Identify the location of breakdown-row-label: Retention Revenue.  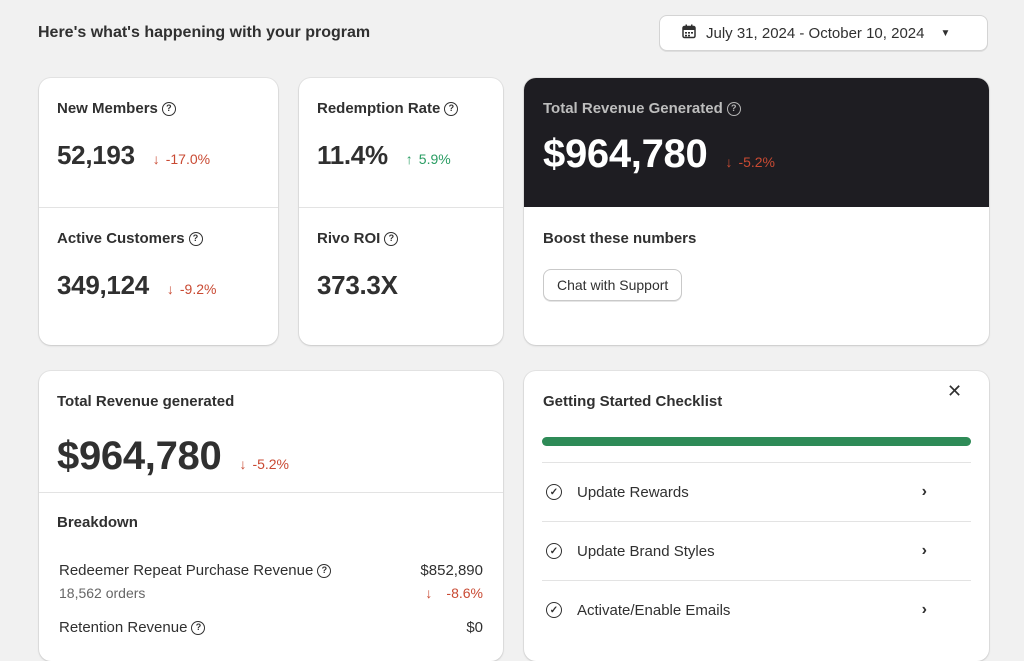
(123, 627).